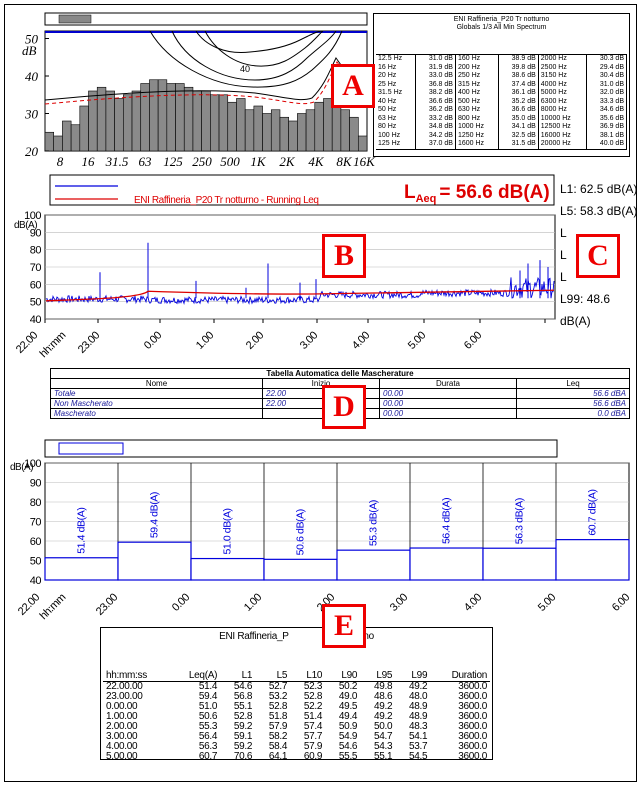 This screenshot has width=643, height=787. I want to click on spectrum-band-cell: 31.5 Hz, so click(396, 93).